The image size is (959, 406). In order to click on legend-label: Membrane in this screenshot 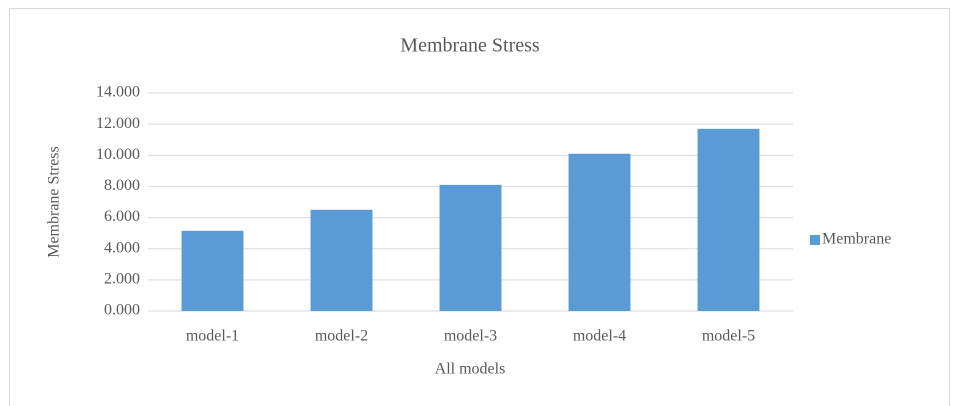, I will do `click(856, 239)`.